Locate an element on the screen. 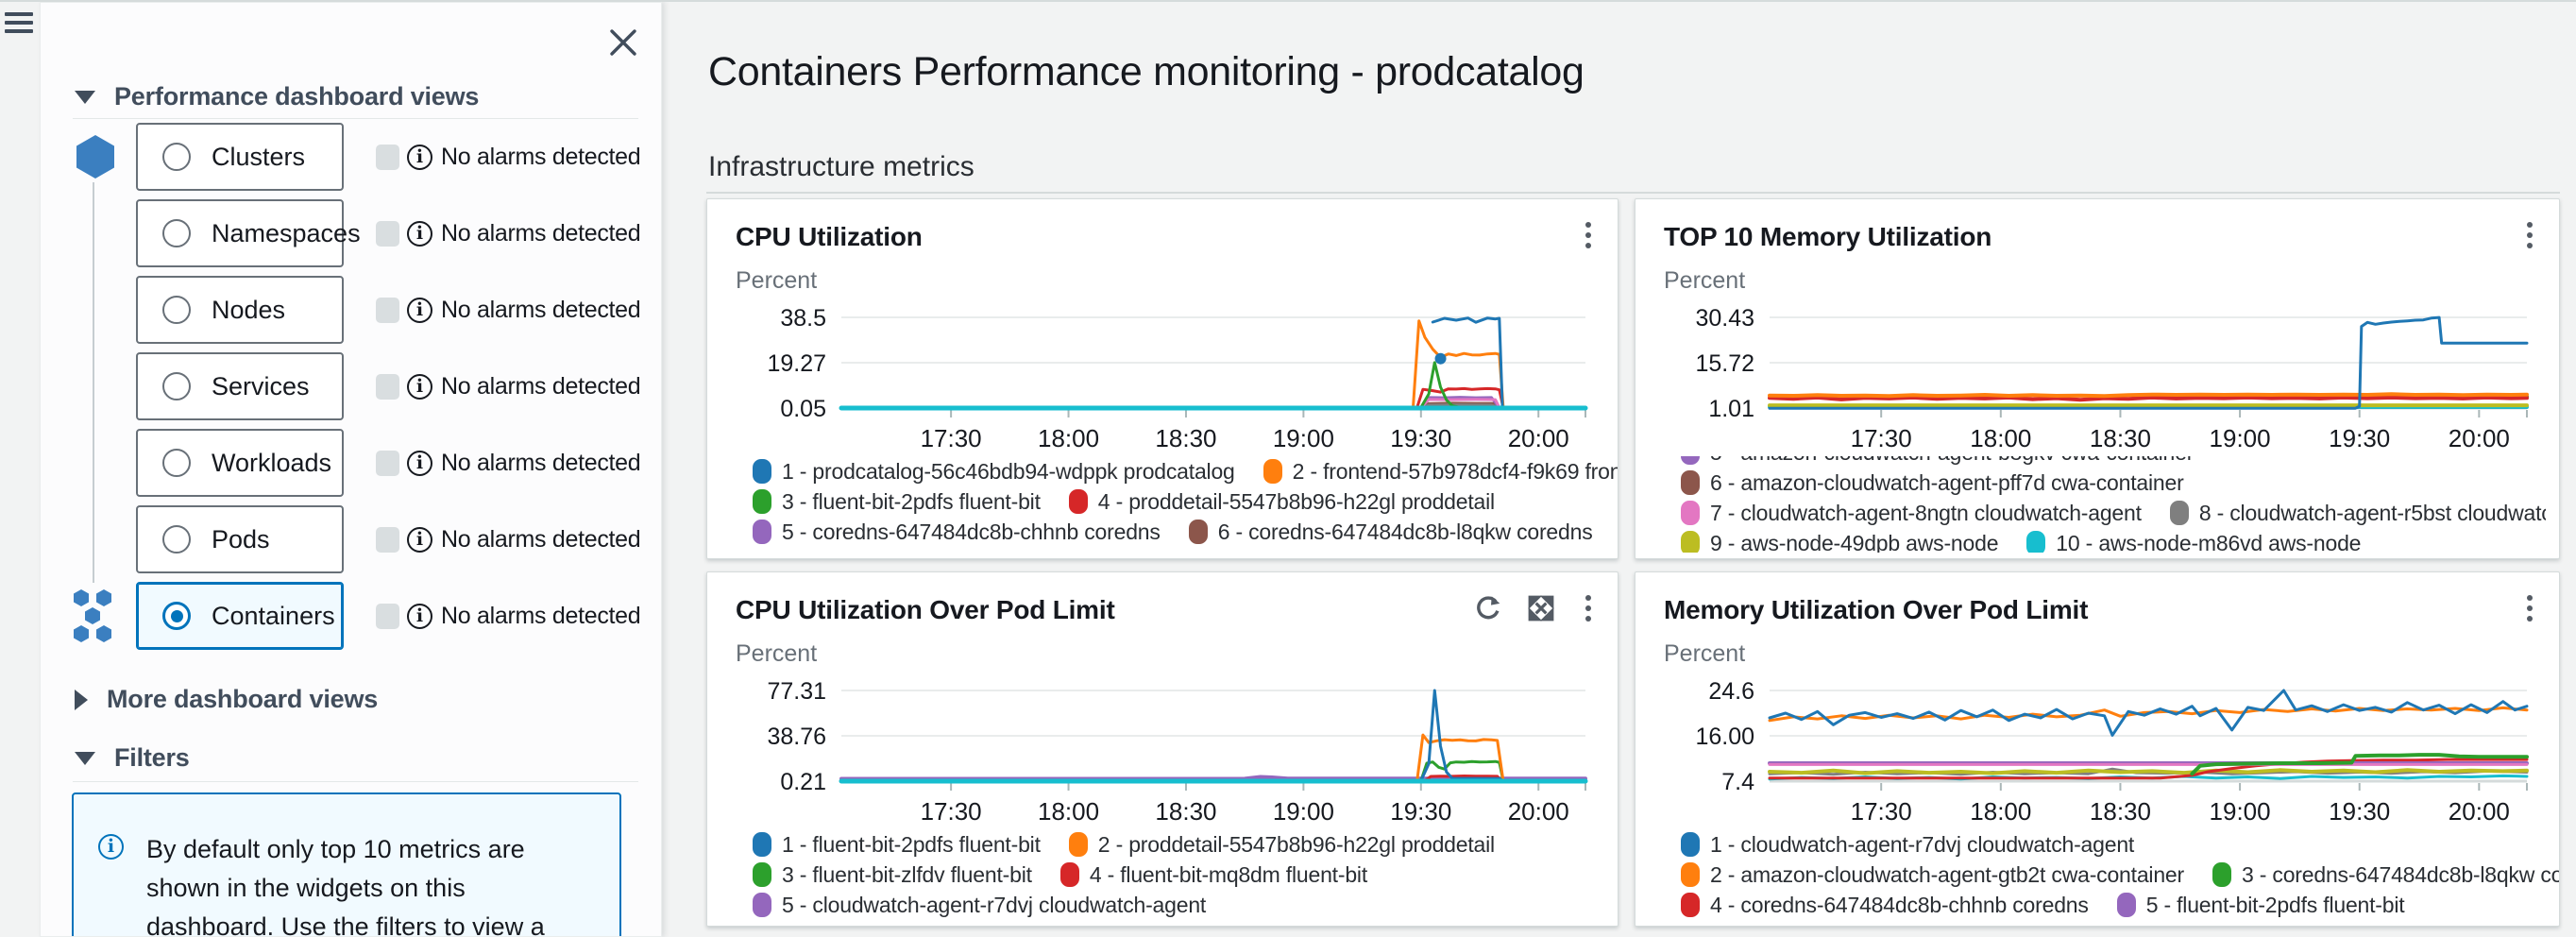  view-label: Pods is located at coordinates (241, 539).